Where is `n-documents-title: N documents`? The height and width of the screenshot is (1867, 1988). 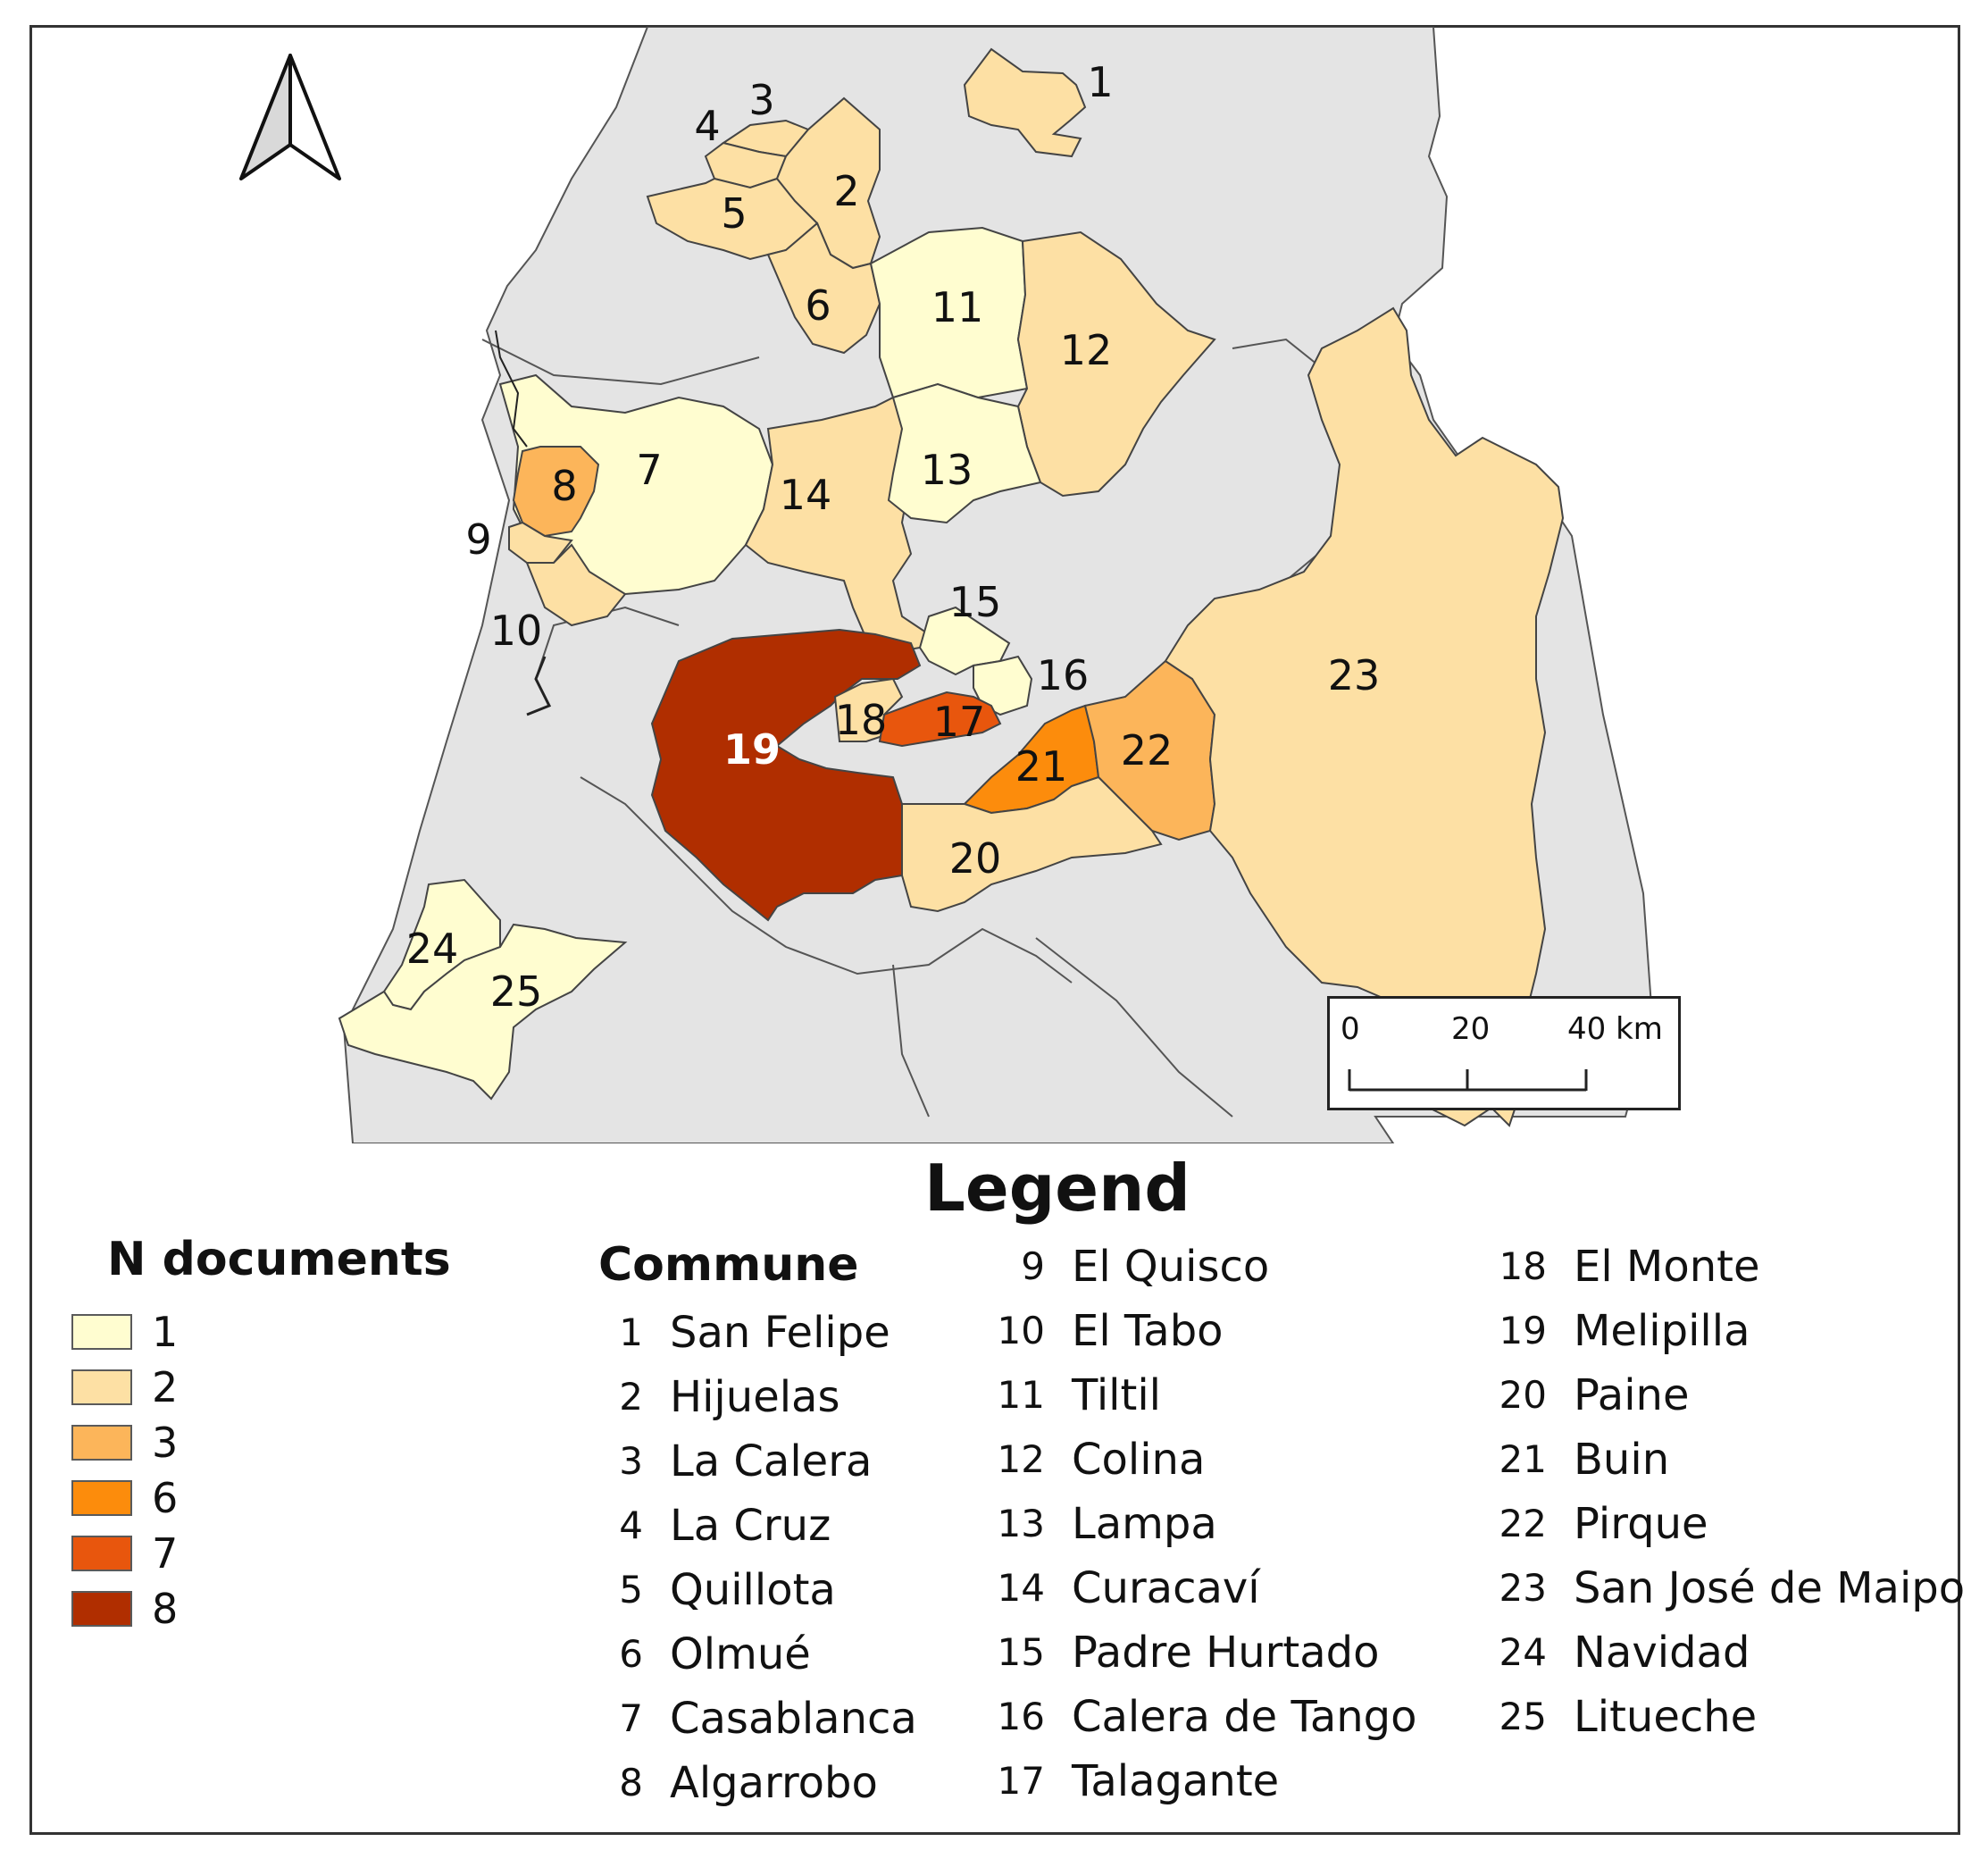
n-documents-title: N documents is located at coordinates (279, 1259).